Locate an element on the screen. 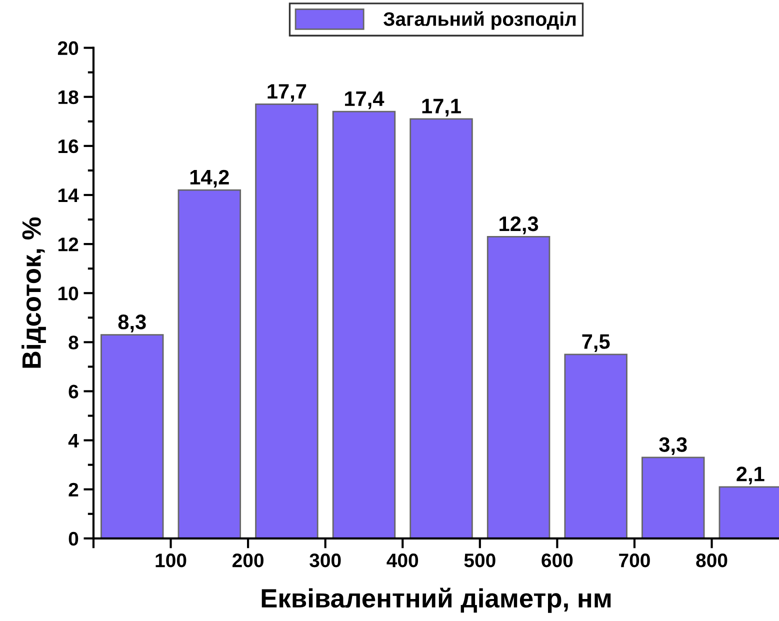 The height and width of the screenshot is (621, 779). y-tick-label: 0 is located at coordinates (73, 539).